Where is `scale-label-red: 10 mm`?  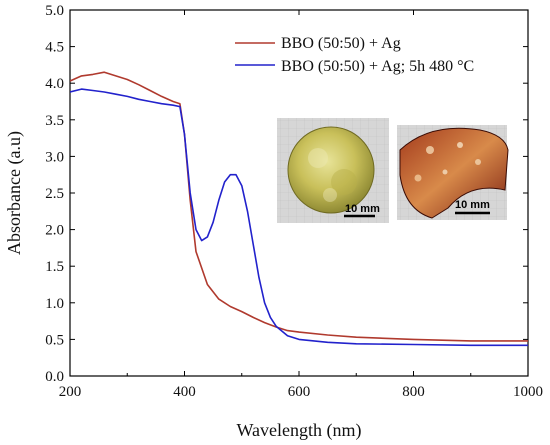 scale-label-red: 10 mm is located at coordinates (472, 205).